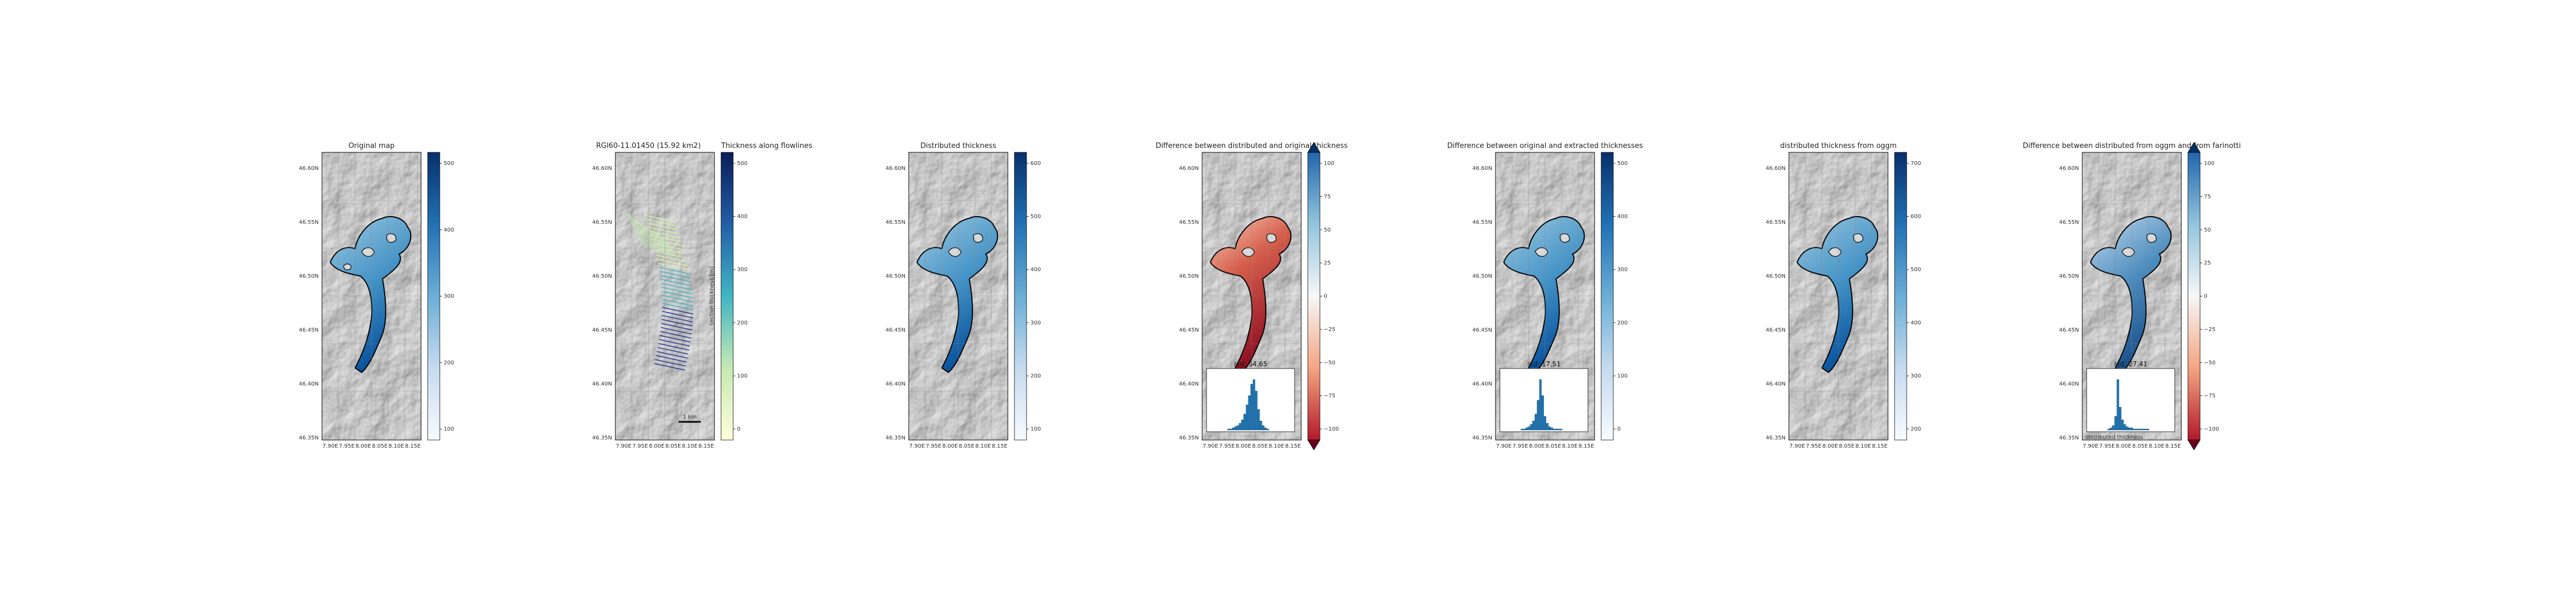 This screenshot has height=594, width=2576. Describe the element at coordinates (2210, 363) in the screenshot. I see `colorbar-tick-label: −50` at that location.